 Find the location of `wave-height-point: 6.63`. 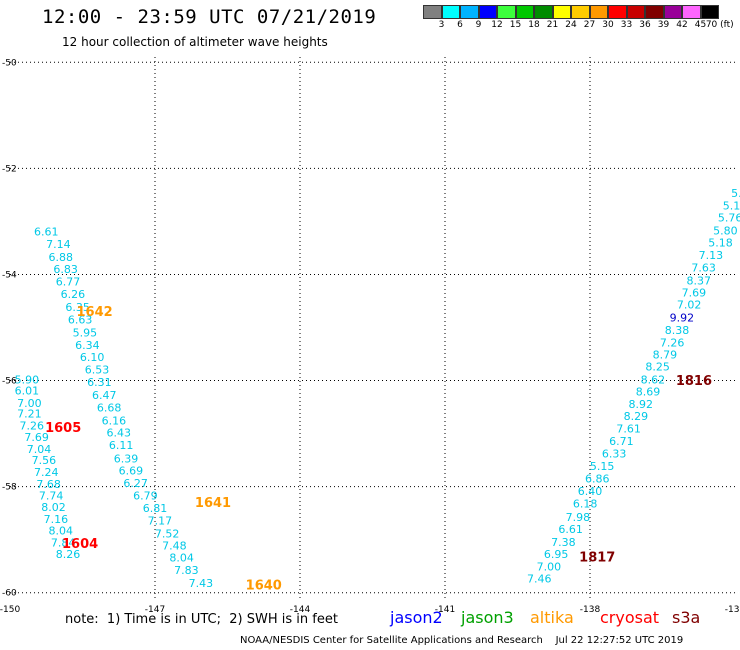

wave-height-point: 6.63 is located at coordinates (80, 320).